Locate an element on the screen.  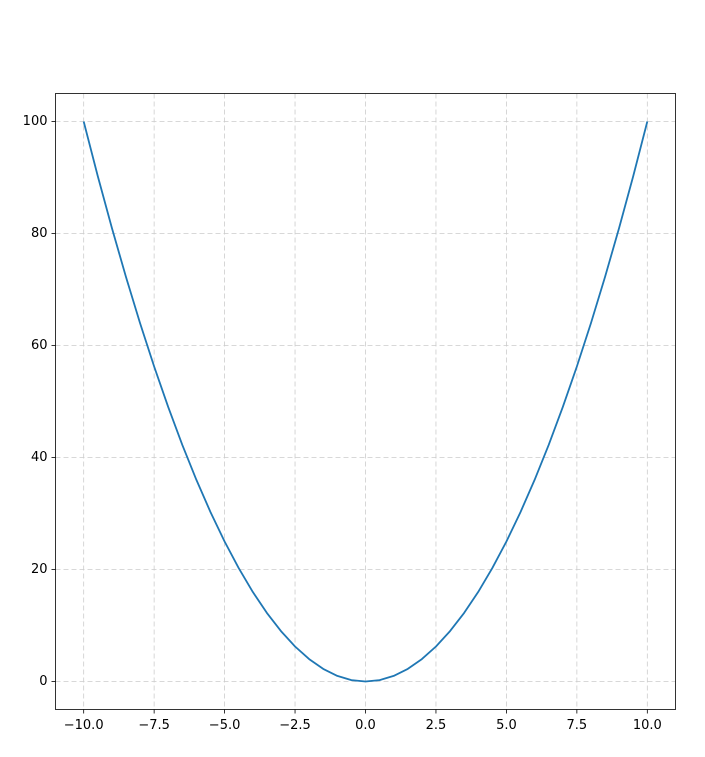
x-tick-label: −10.0 is located at coordinates (84, 725).